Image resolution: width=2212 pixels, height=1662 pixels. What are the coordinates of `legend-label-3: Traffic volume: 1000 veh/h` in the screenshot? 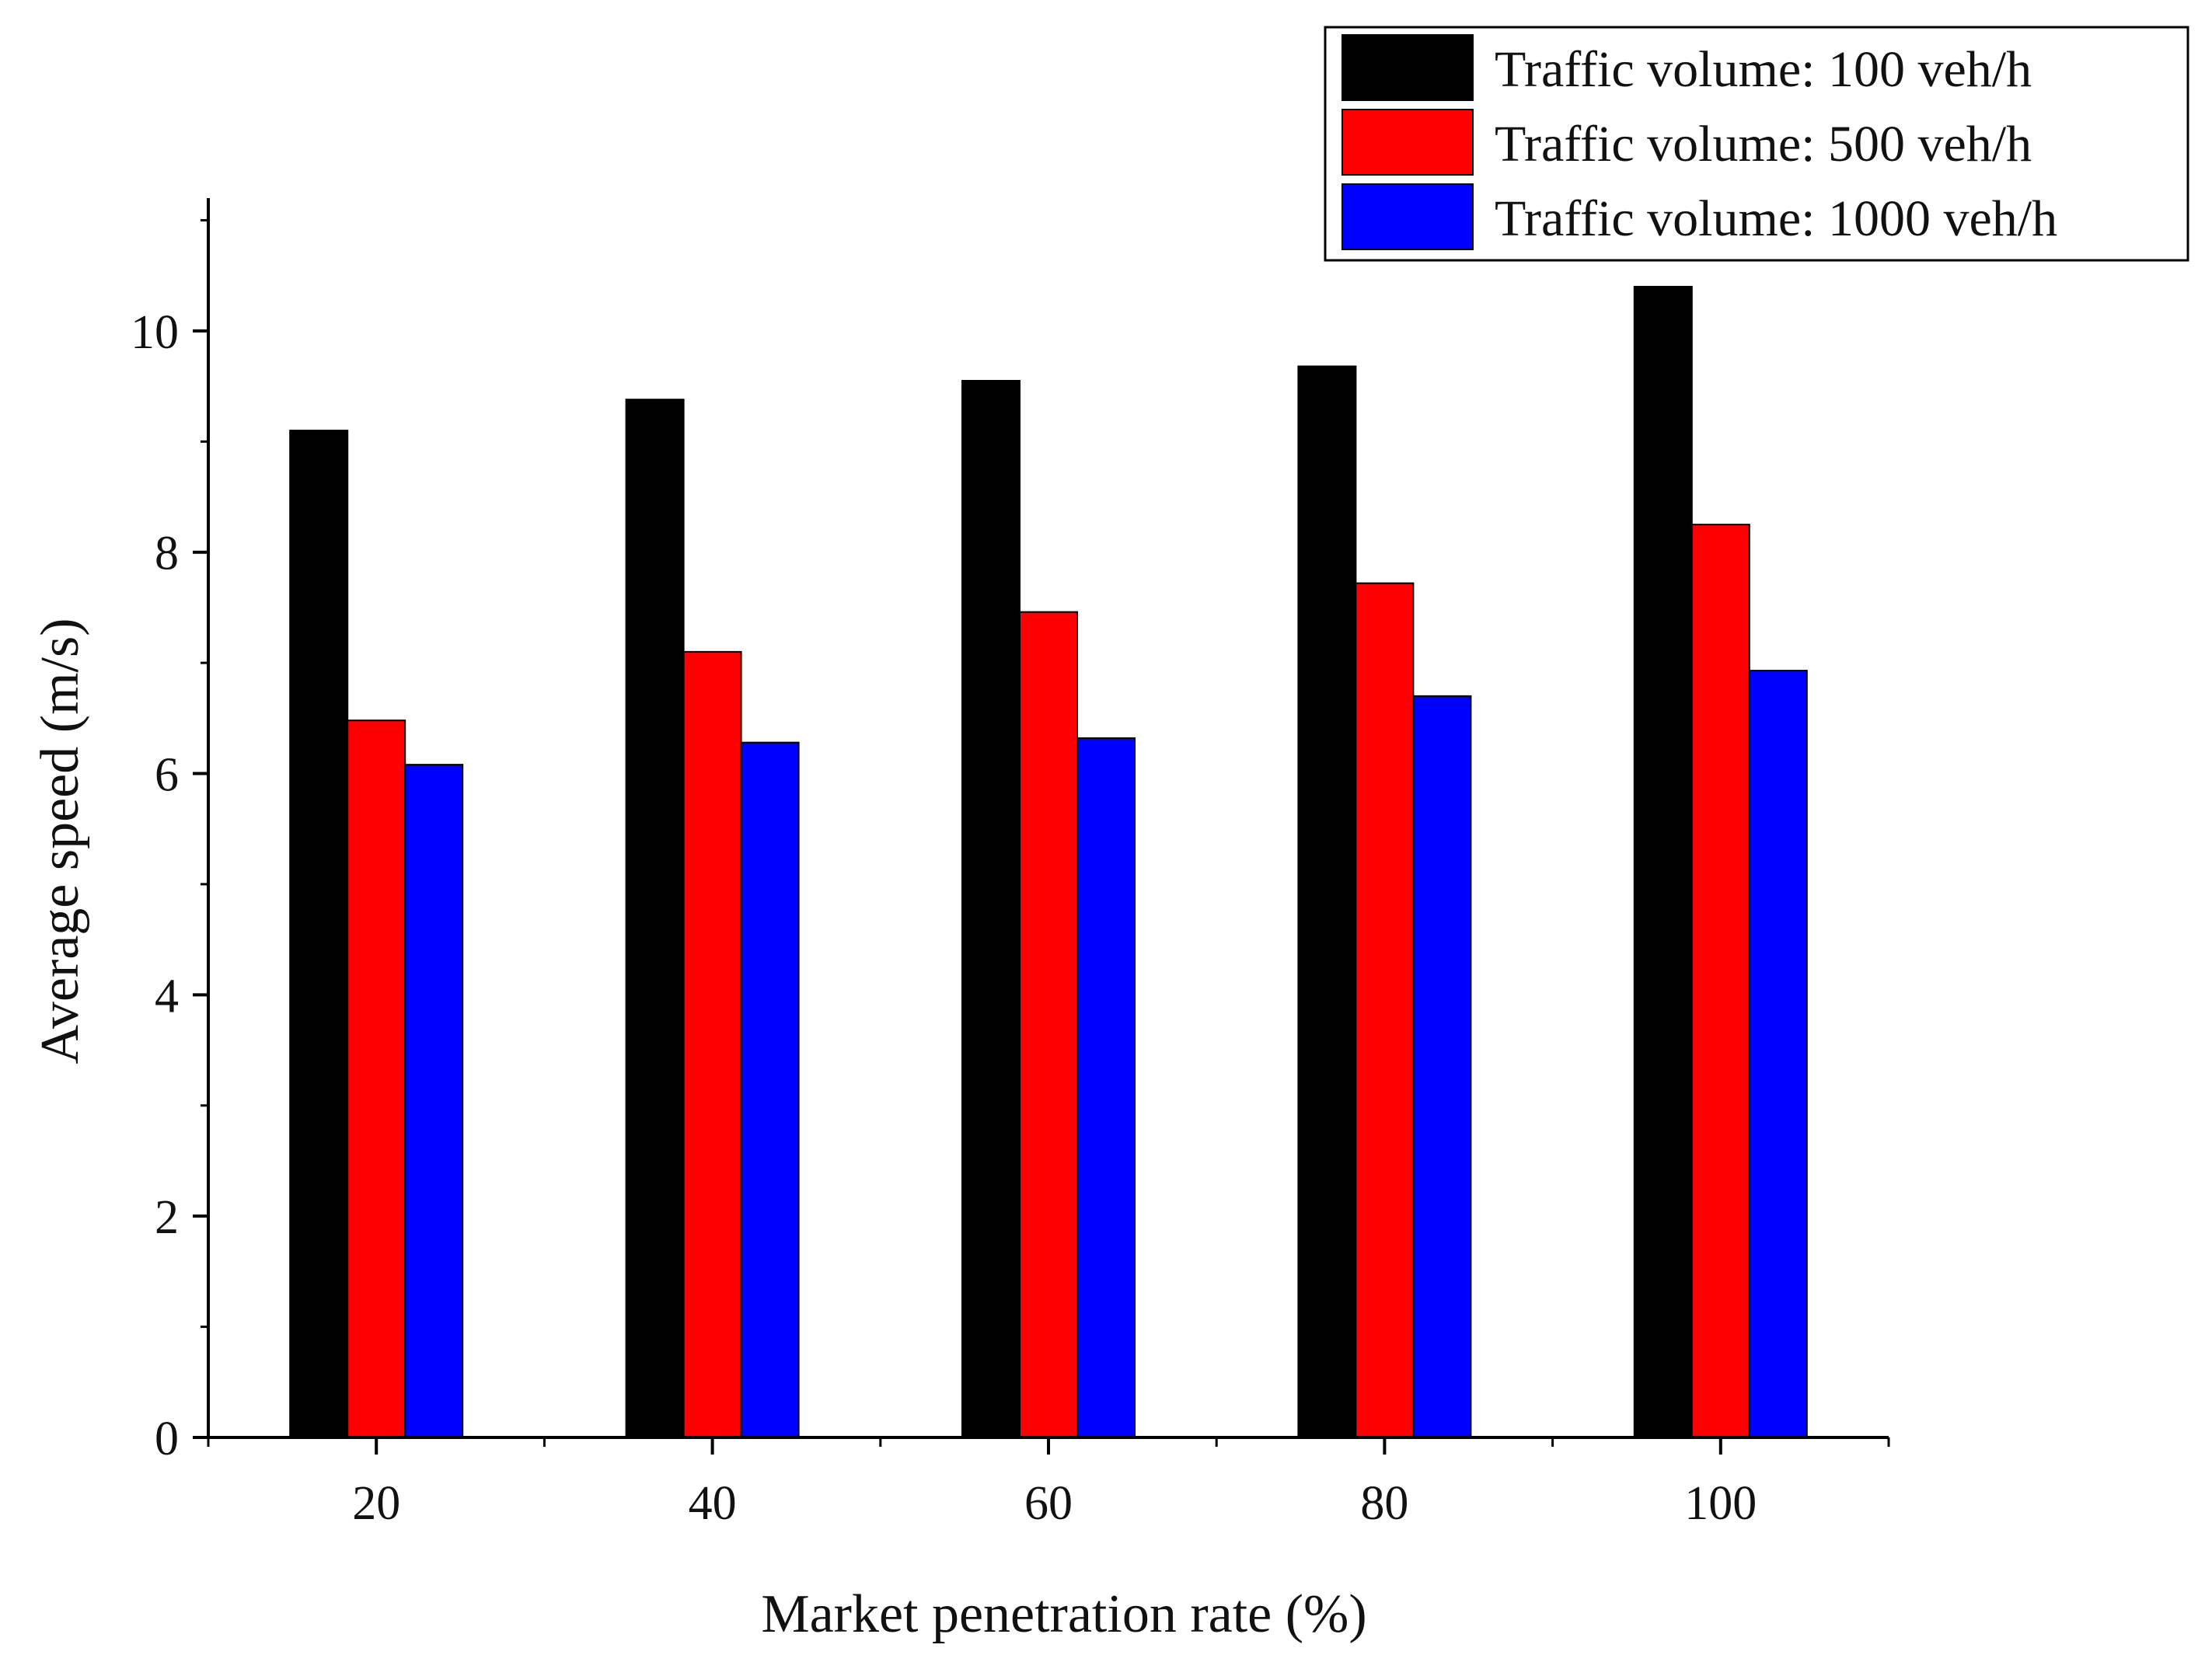 It's located at (1776, 219).